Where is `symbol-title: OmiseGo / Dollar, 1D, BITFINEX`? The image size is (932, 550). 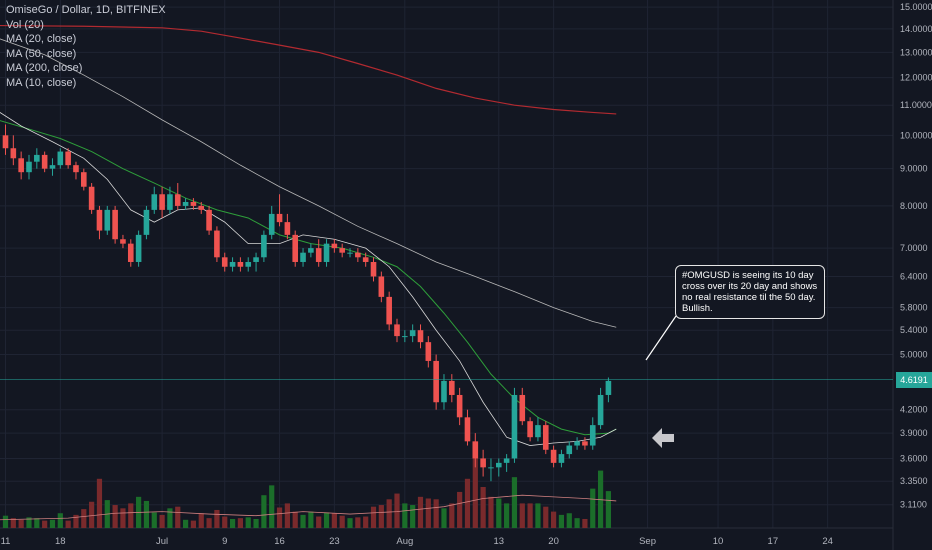
symbol-title: OmiseGo / Dollar, 1D, BITFINEX is located at coordinates (86, 10).